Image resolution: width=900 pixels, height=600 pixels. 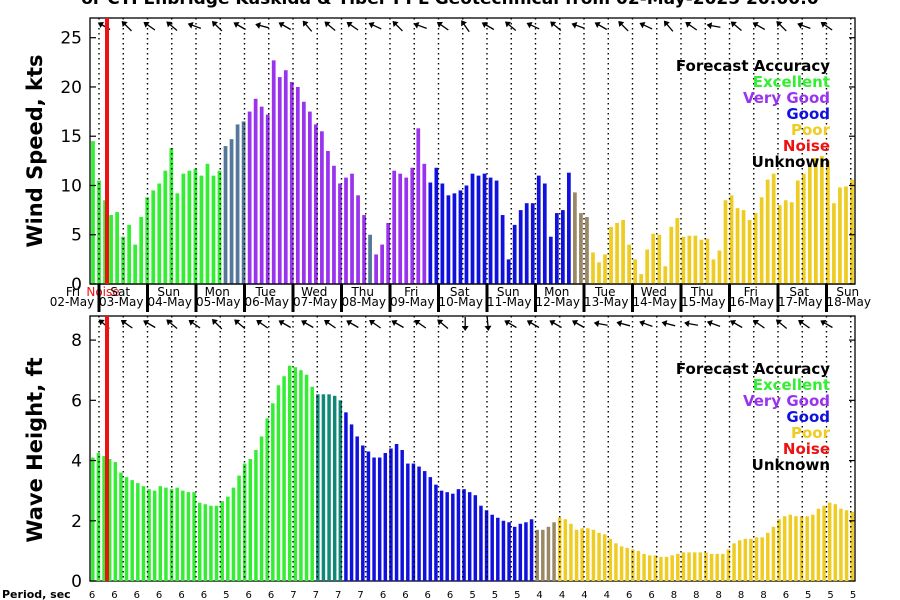 What do you see at coordinates (702, 292) in the screenshot?
I see `day-name-label: Thu` at bounding box center [702, 292].